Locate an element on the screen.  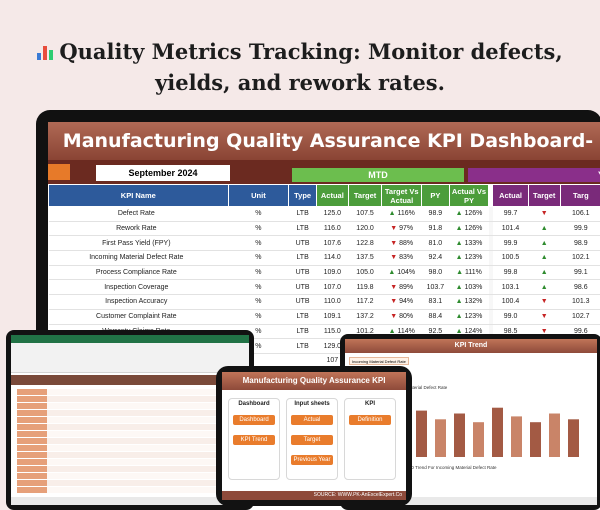
nav-button: KPI Trend is located at coordinates (254, 440).